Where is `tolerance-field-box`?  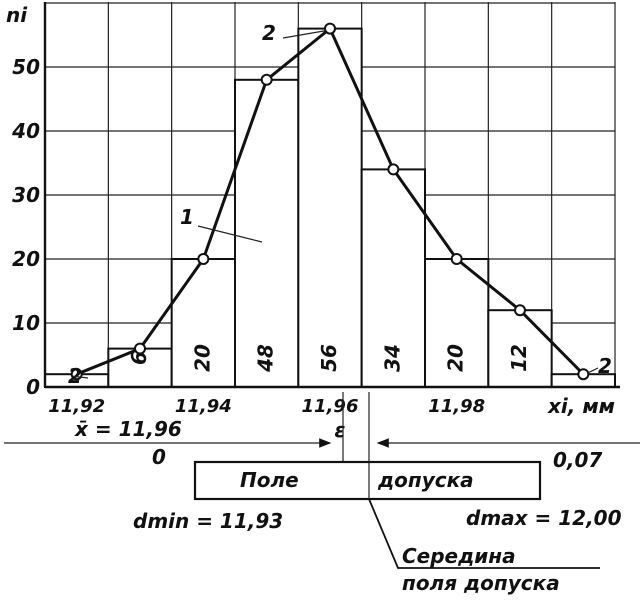 tolerance-field-box is located at coordinates (367, 480).